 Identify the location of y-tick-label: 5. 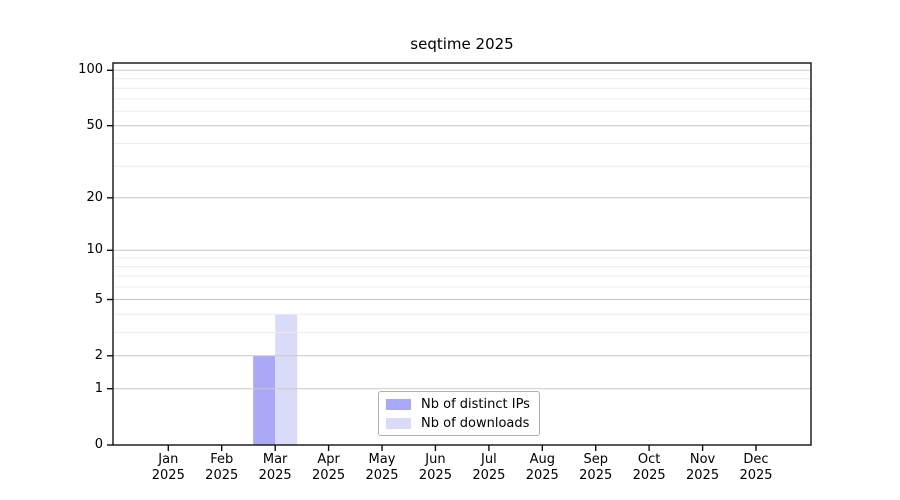
(98, 299).